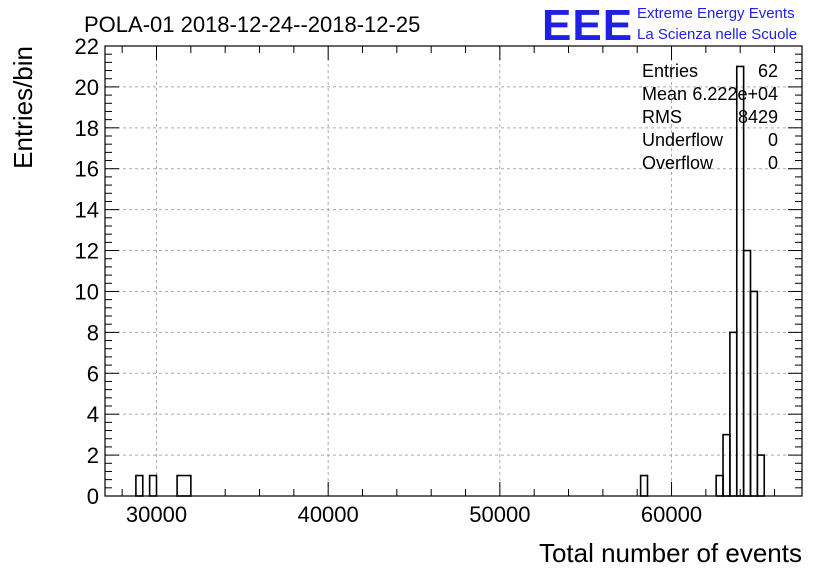 The width and height of the screenshot is (836, 577). What do you see at coordinates (758, 117) in the screenshot?
I see `stats-value: 8429` at bounding box center [758, 117].